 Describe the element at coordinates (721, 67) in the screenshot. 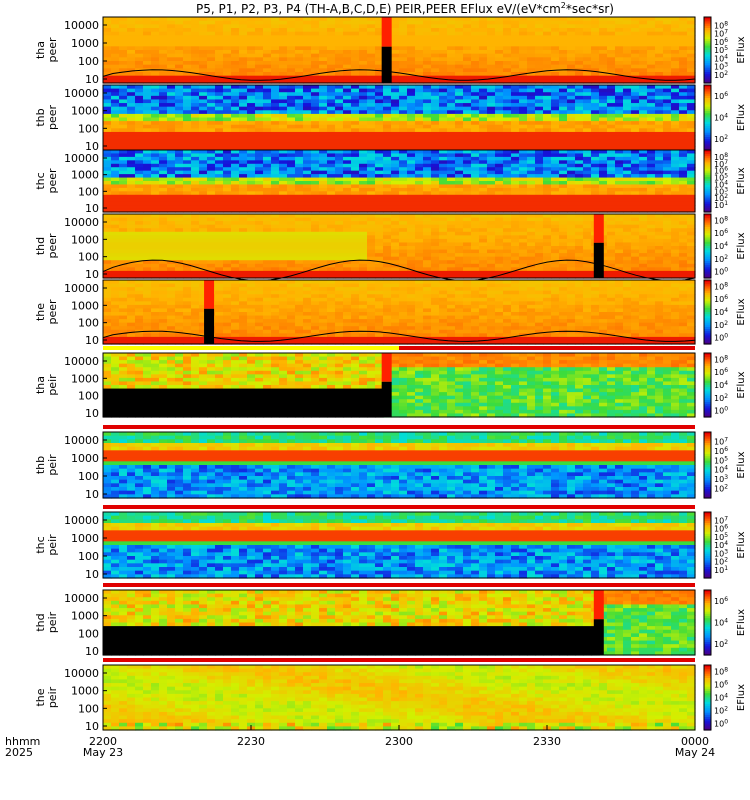

I see `colorbar-tick-label: 10³` at that location.